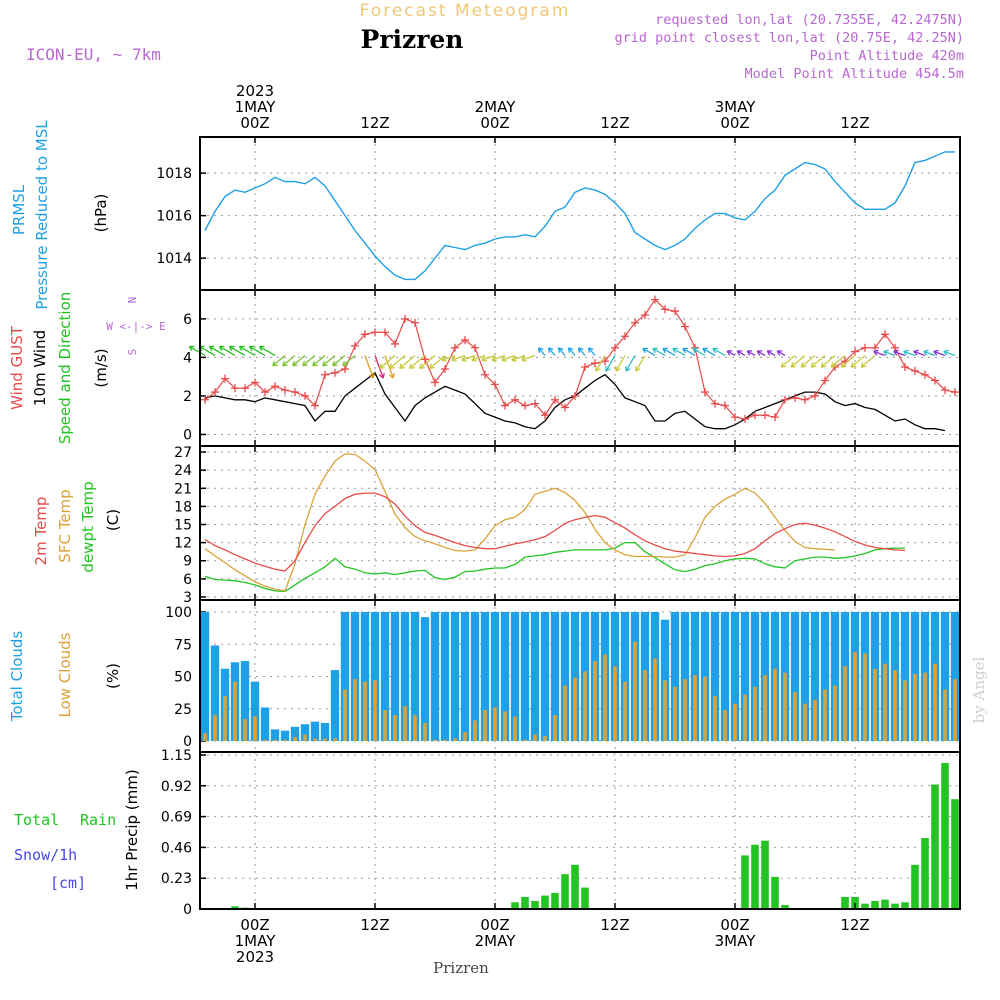  What do you see at coordinates (113, 676) in the screenshot?
I see `clouds-unit-label: (%)` at bounding box center [113, 676].